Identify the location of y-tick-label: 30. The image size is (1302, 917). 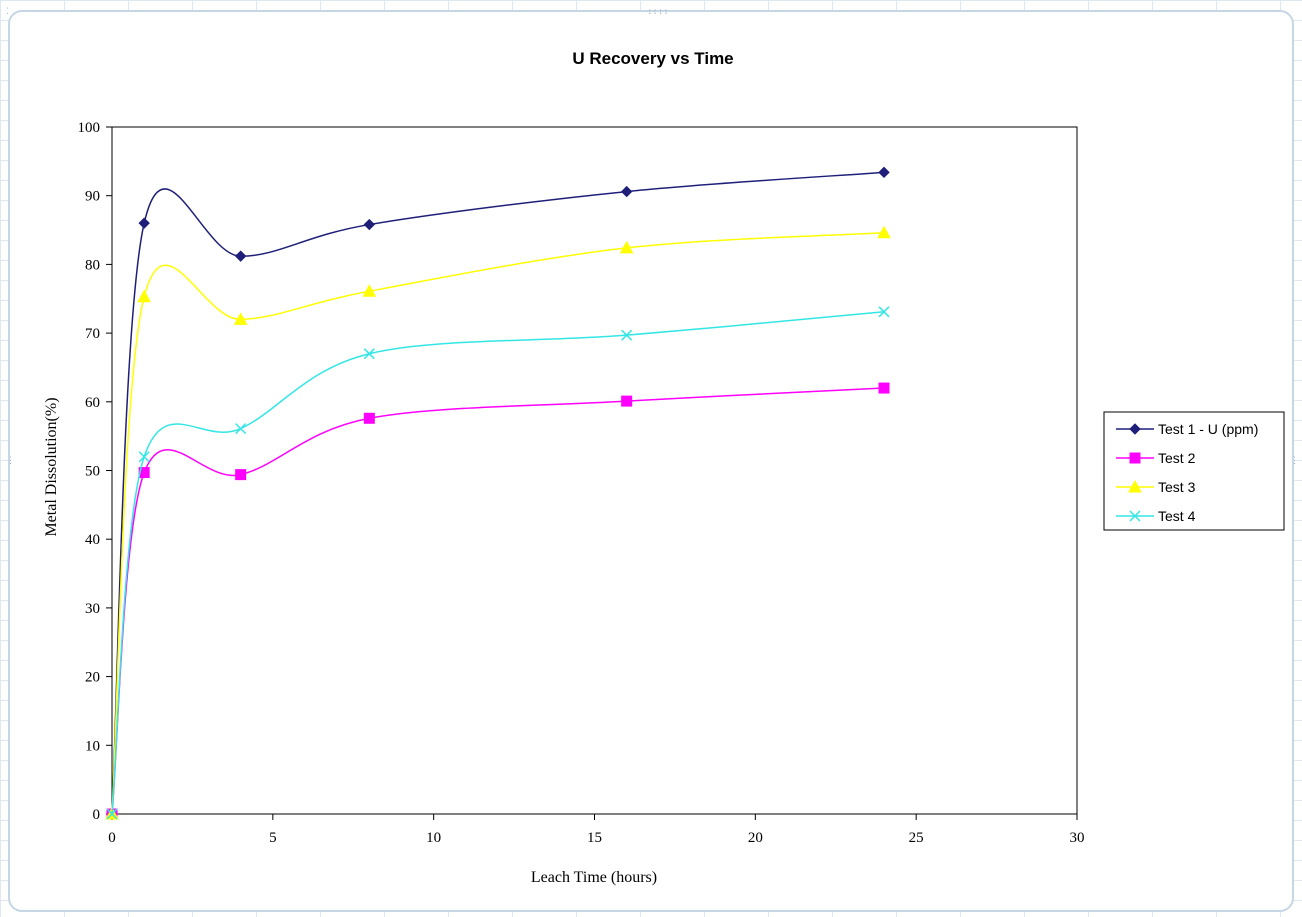
(92, 609).